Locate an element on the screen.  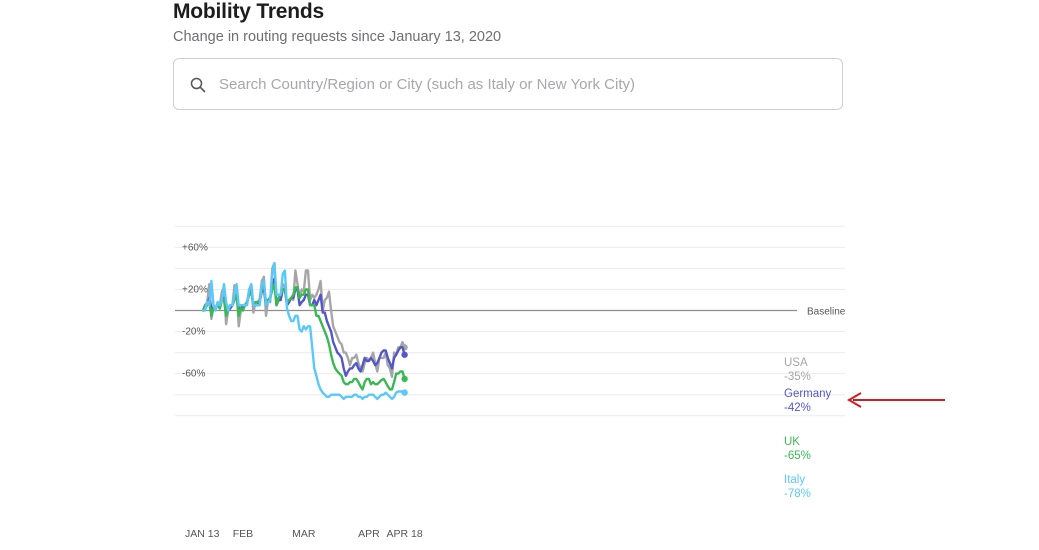
series-value-germany: -42% is located at coordinates (797, 408).